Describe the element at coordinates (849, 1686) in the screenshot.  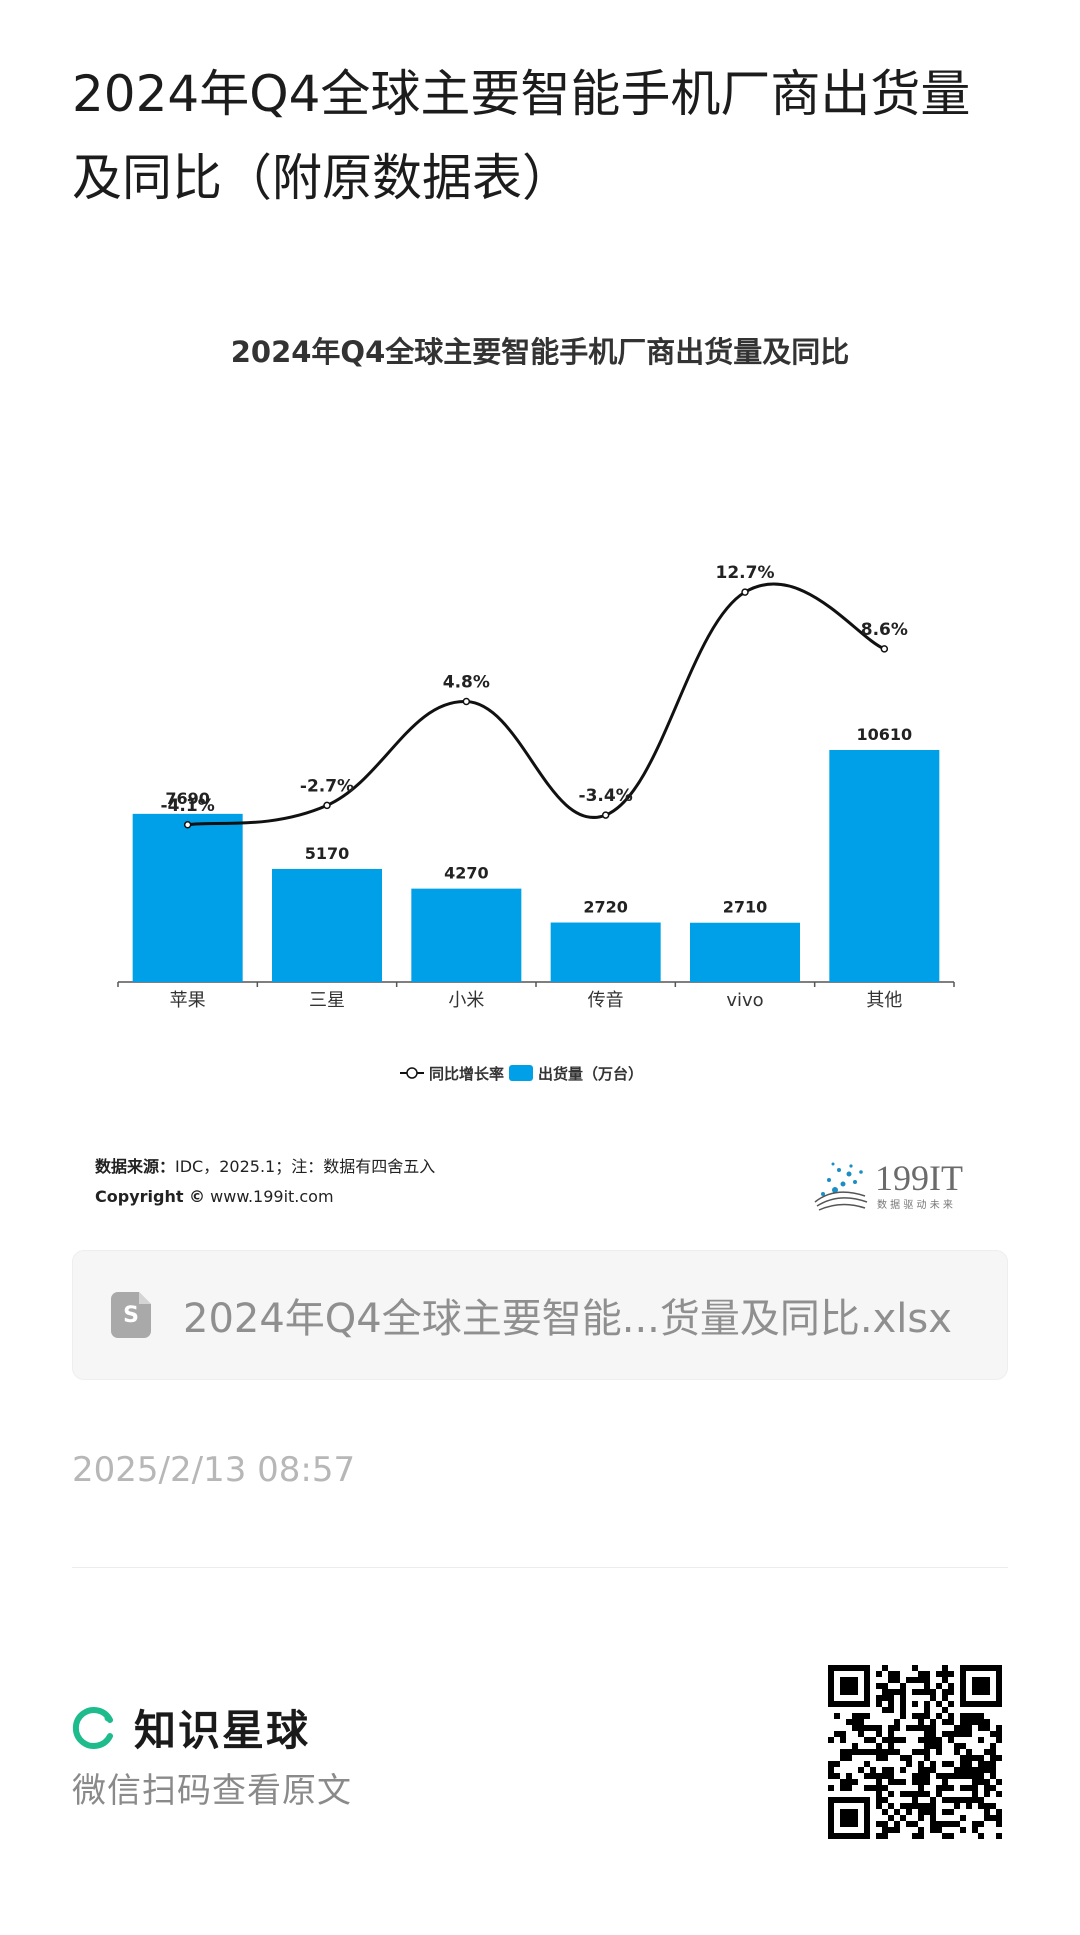
I see `qr-finder-center` at that location.